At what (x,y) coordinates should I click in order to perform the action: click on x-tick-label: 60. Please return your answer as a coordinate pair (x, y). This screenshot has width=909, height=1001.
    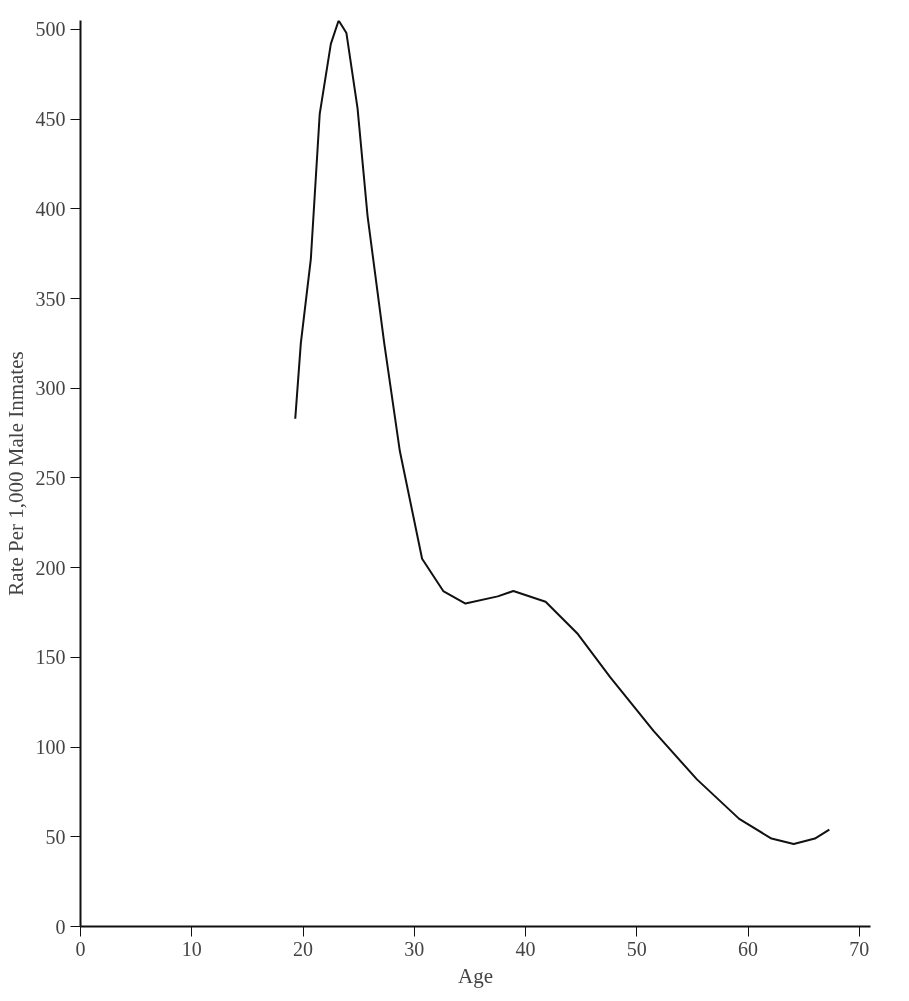
    Looking at the image, I should click on (748, 948).